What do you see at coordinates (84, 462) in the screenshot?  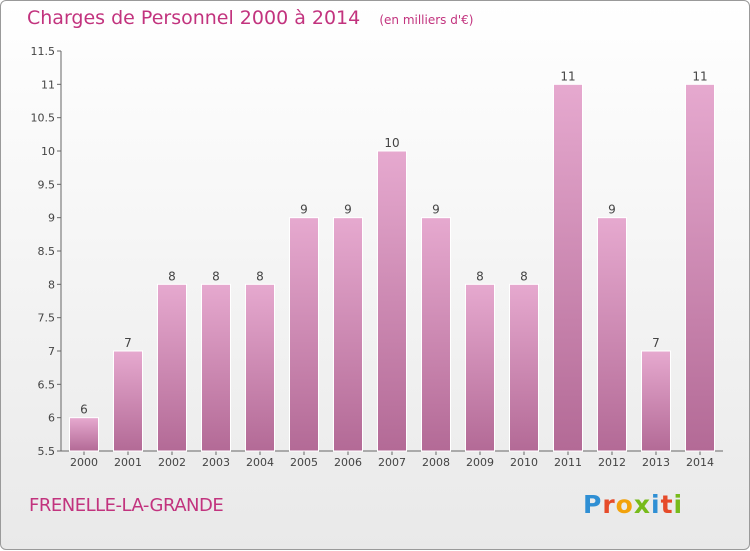 I see `x-tick-label: 2000` at bounding box center [84, 462].